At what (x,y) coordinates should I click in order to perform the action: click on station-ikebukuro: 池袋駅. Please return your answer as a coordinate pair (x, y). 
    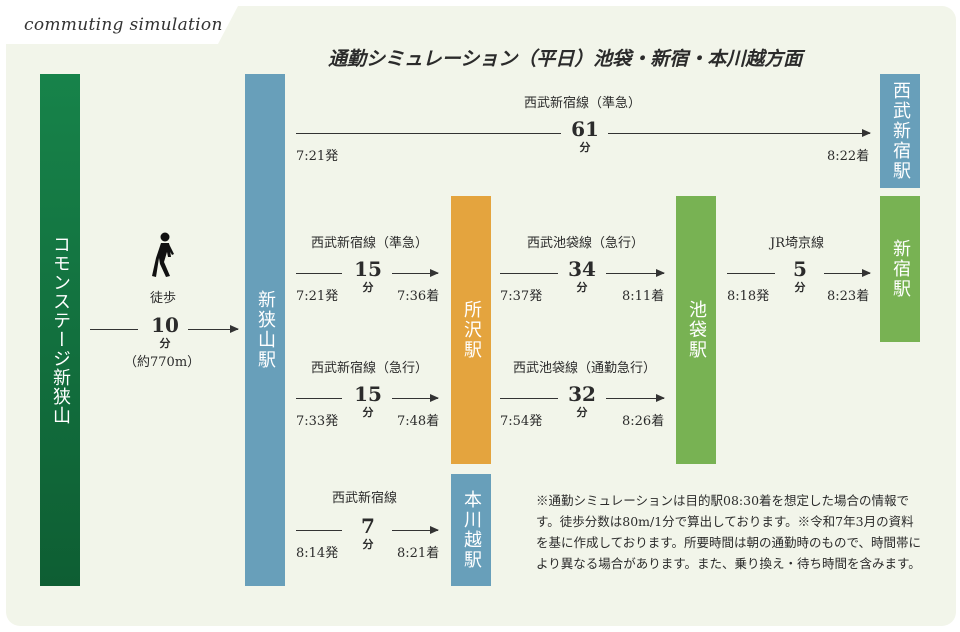
    Looking at the image, I should click on (696, 330).